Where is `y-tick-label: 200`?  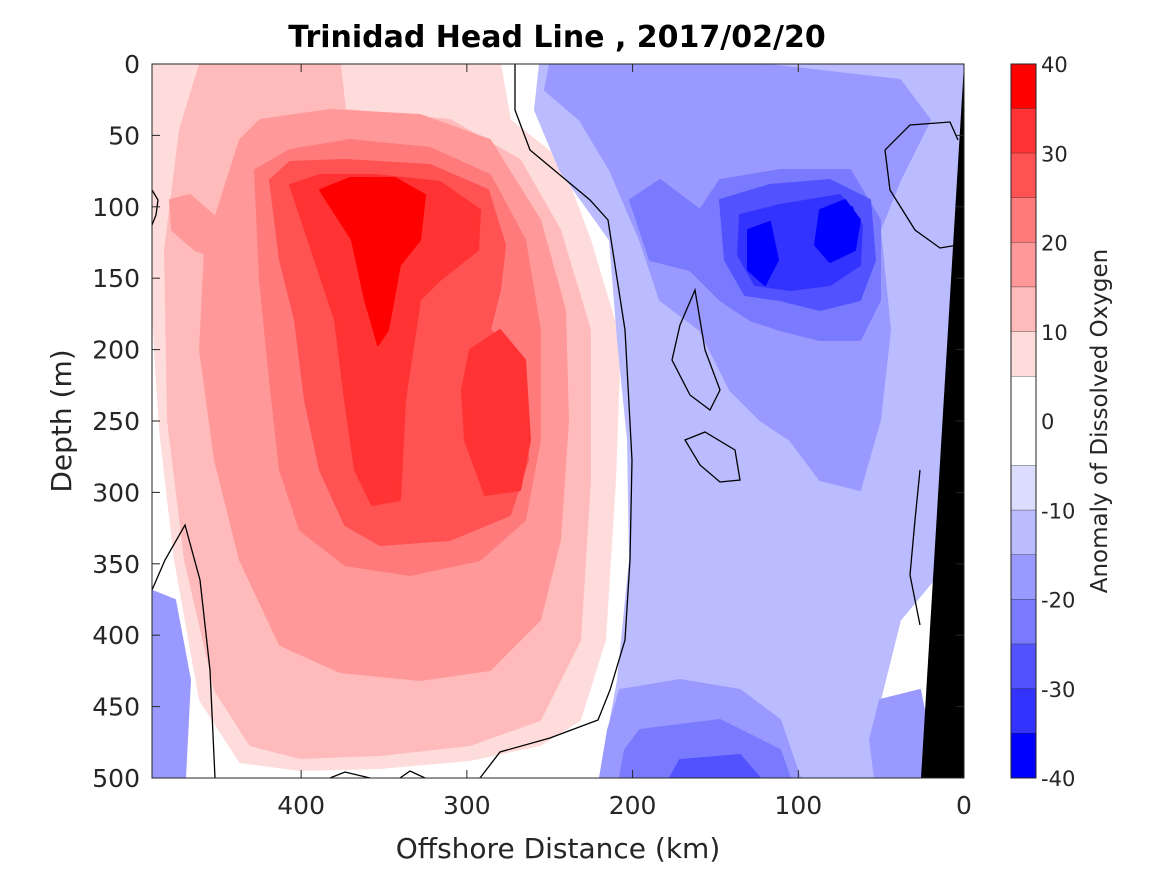 y-tick-label: 200 is located at coordinates (116, 350).